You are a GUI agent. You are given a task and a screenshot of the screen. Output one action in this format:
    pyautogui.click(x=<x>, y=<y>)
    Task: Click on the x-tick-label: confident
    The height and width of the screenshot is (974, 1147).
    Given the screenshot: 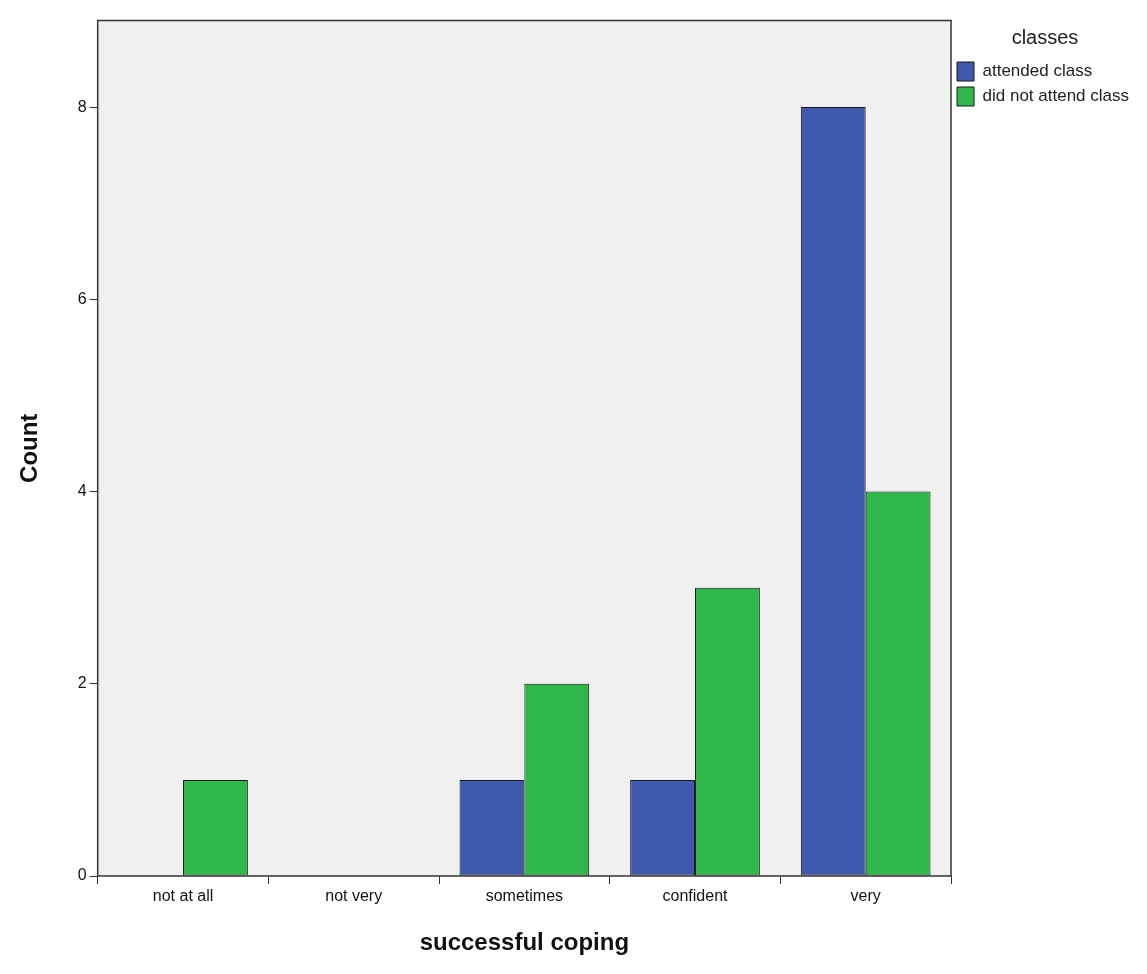 What is the action you would take?
    pyautogui.click(x=695, y=896)
    